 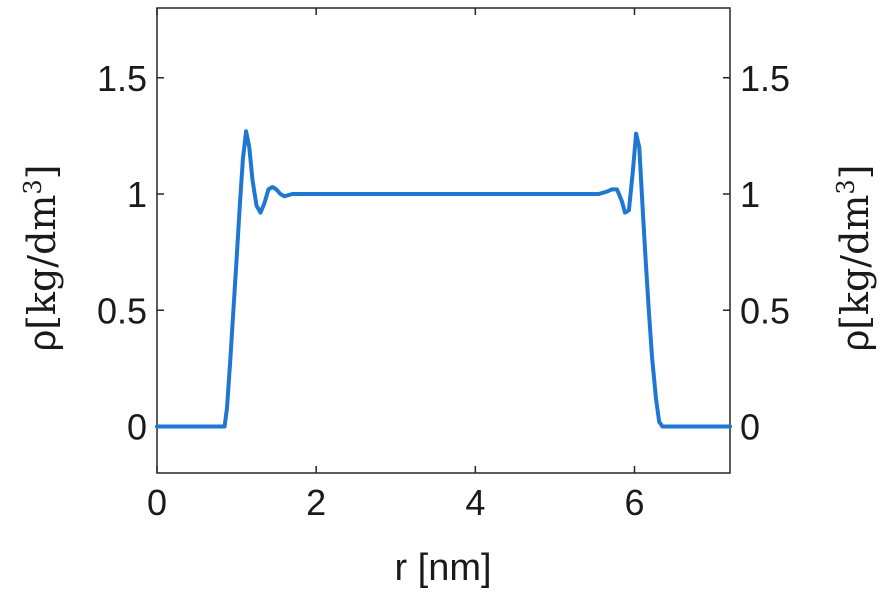 What do you see at coordinates (137, 194) in the screenshot?
I see `y-tick-label-left-2: 1` at bounding box center [137, 194].